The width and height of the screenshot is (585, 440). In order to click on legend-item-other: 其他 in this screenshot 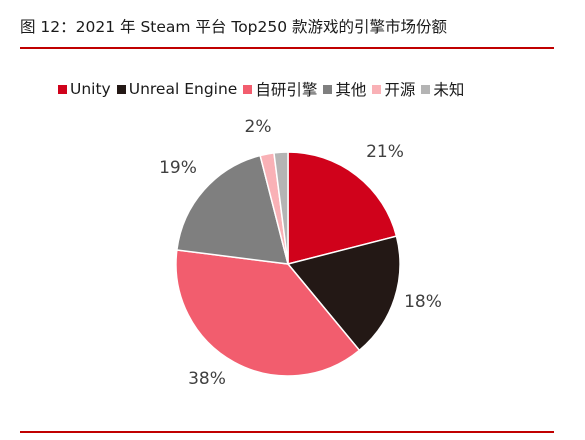, I will do `click(344, 89)`.